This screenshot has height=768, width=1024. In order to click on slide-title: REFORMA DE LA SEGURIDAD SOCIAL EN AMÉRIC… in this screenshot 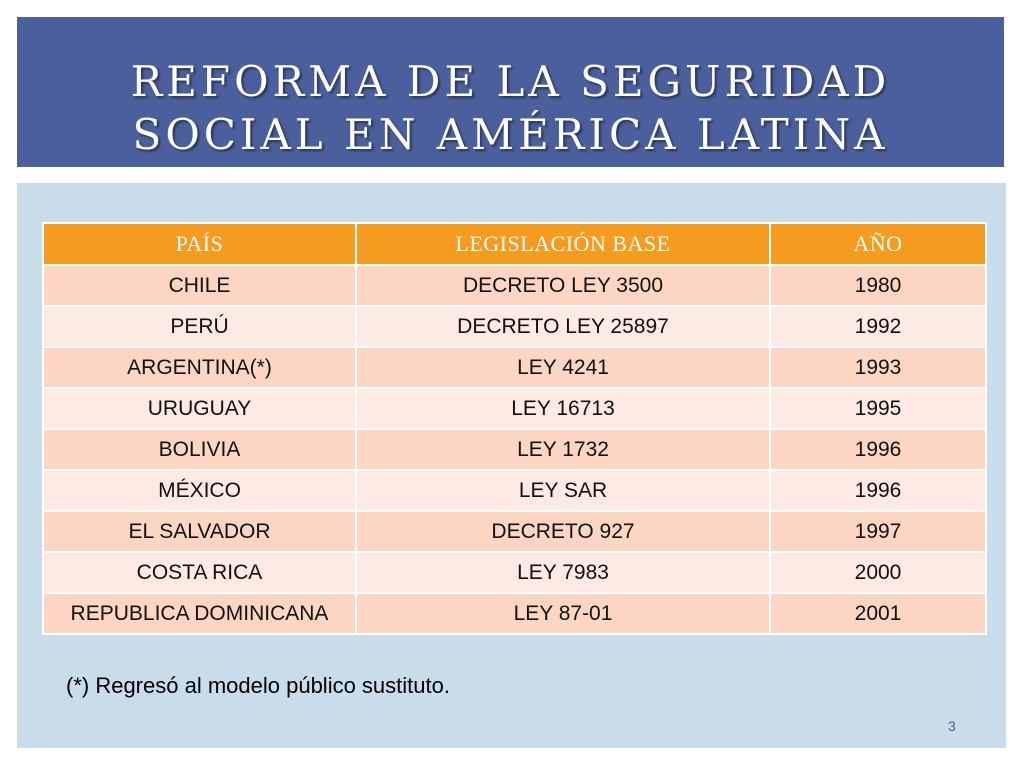, I will do `click(510, 108)`.